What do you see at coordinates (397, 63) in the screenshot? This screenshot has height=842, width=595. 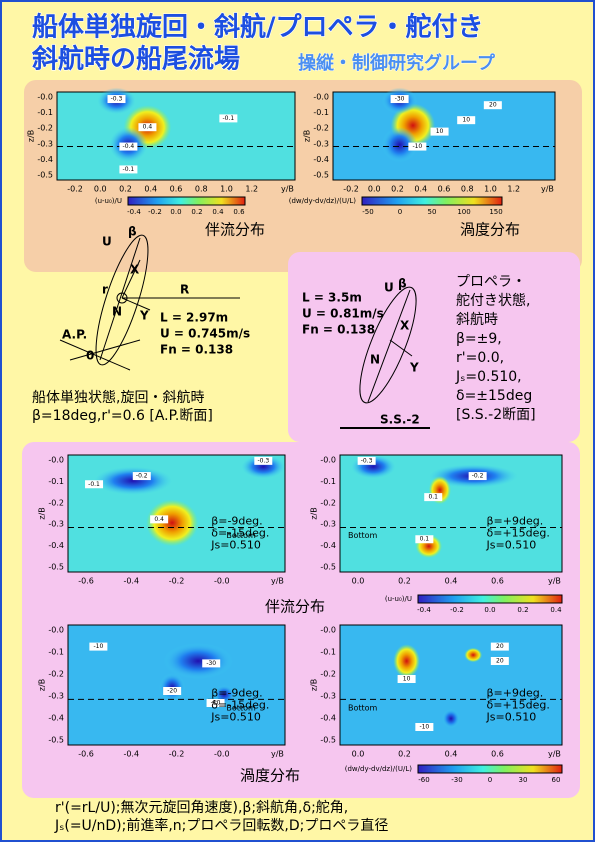 I see `group: 操縦・制御研究グループ` at bounding box center [397, 63].